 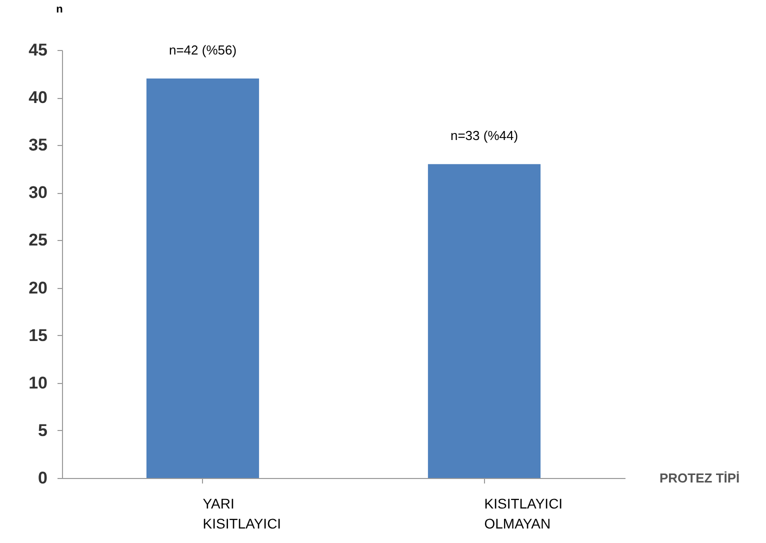 What do you see at coordinates (38, 145) in the screenshot?
I see `y-tick-label: 35` at bounding box center [38, 145].